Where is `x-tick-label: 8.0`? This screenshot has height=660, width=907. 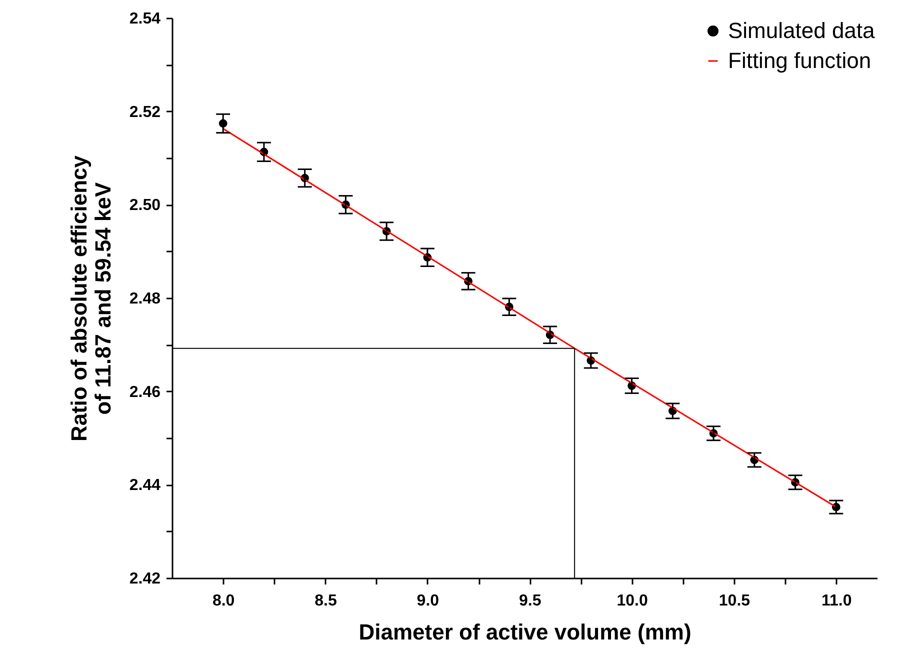 x-tick-label: 8.0 is located at coordinates (223, 601).